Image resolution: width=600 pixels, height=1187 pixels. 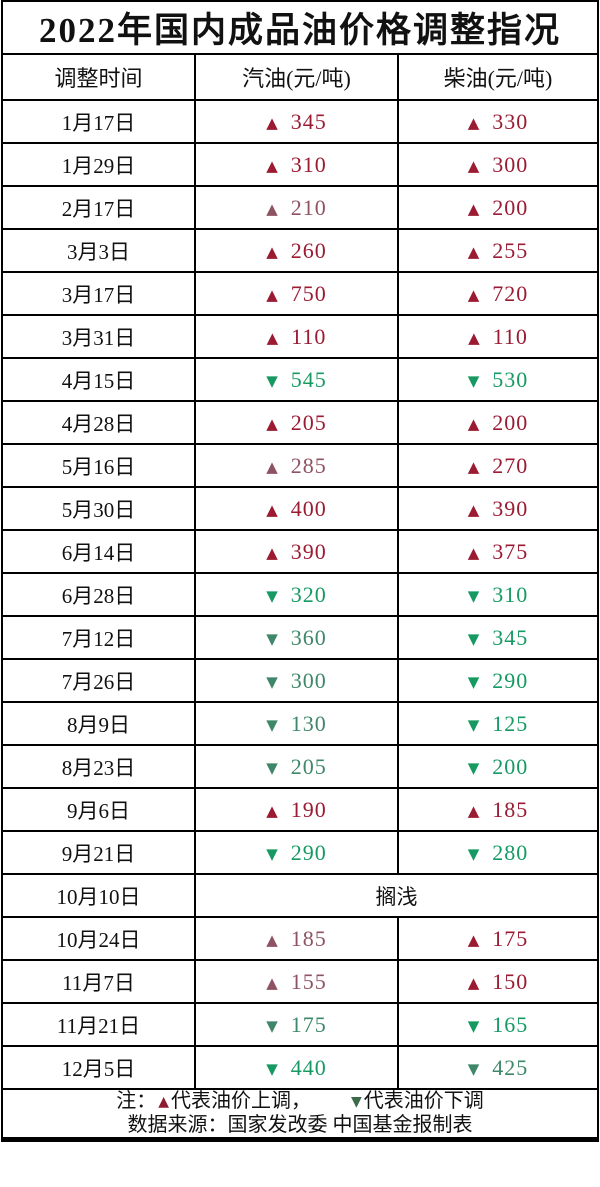 I want to click on date-label: 8月9日, so click(x=98, y=724).